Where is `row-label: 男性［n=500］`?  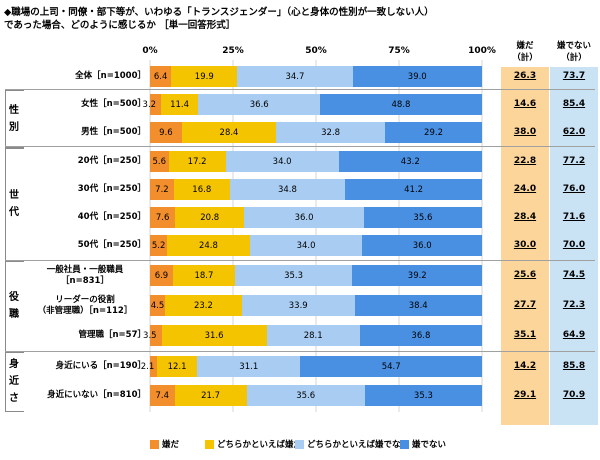 row-label: 男性［n=500］ is located at coordinates (113, 132).